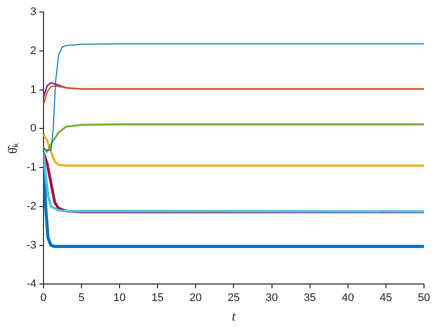  Describe the element at coordinates (31, 245) in the screenshot. I see `y-tick-label: -3` at that location.